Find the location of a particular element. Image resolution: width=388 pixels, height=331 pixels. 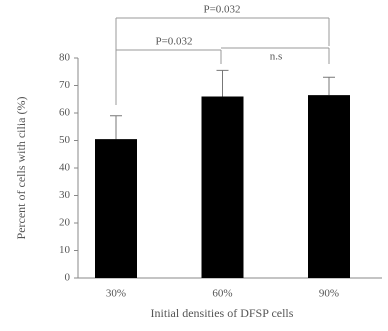

y-tick-label: 70 is located at coordinates (65, 85).